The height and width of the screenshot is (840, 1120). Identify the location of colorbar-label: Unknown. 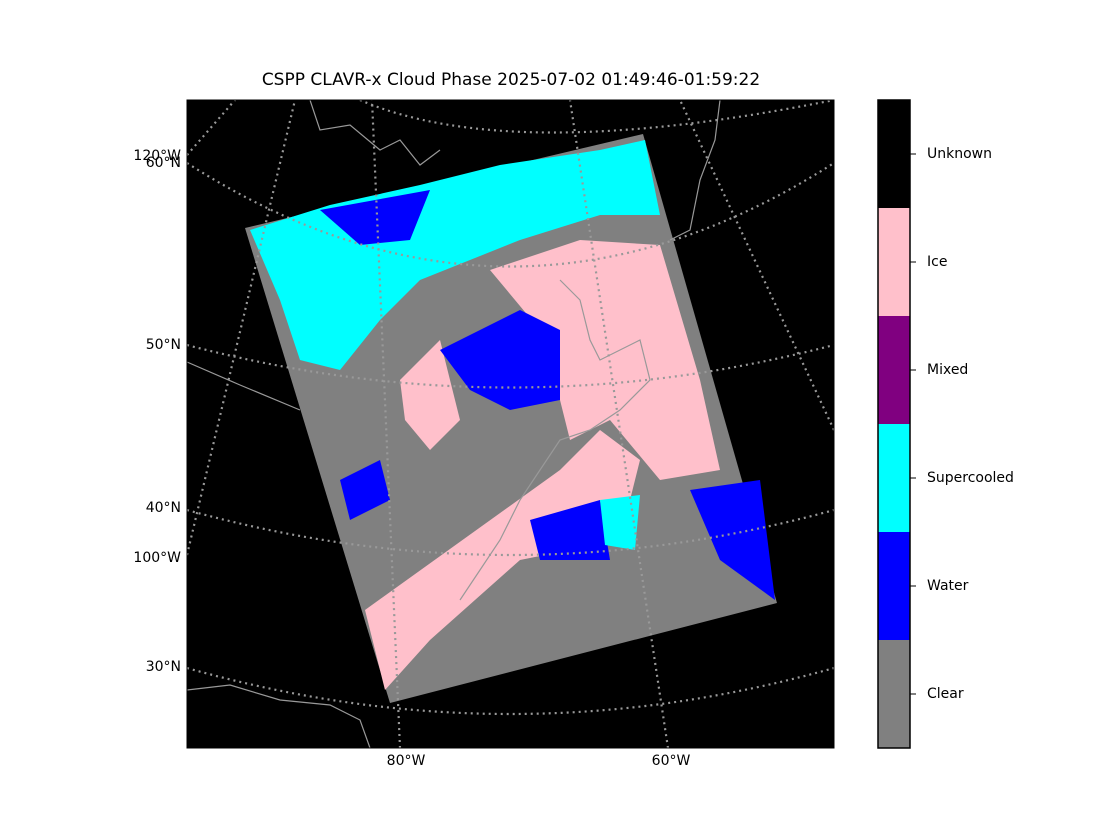
(959, 154).